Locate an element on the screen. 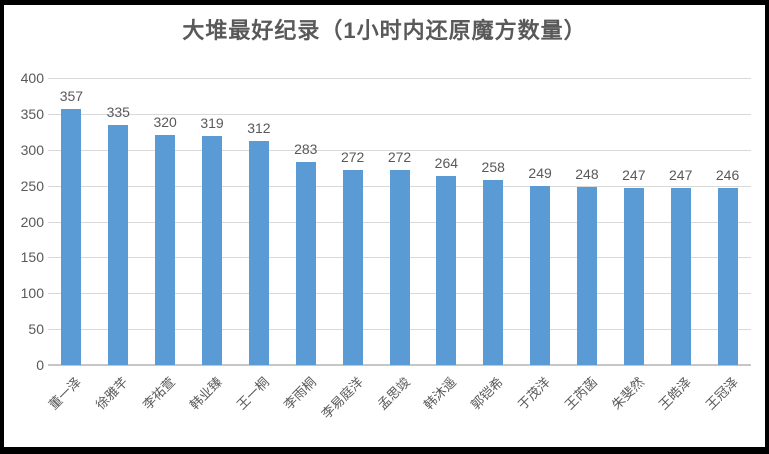  bar-value-label: 319 is located at coordinates (212, 123).